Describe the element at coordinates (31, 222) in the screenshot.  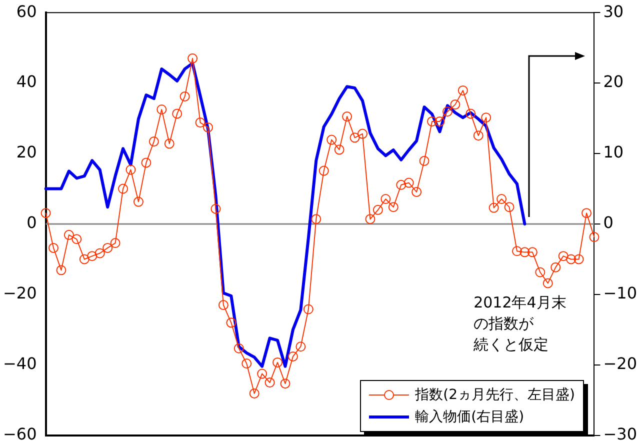
I see `y-tick-label: 0` at that location.